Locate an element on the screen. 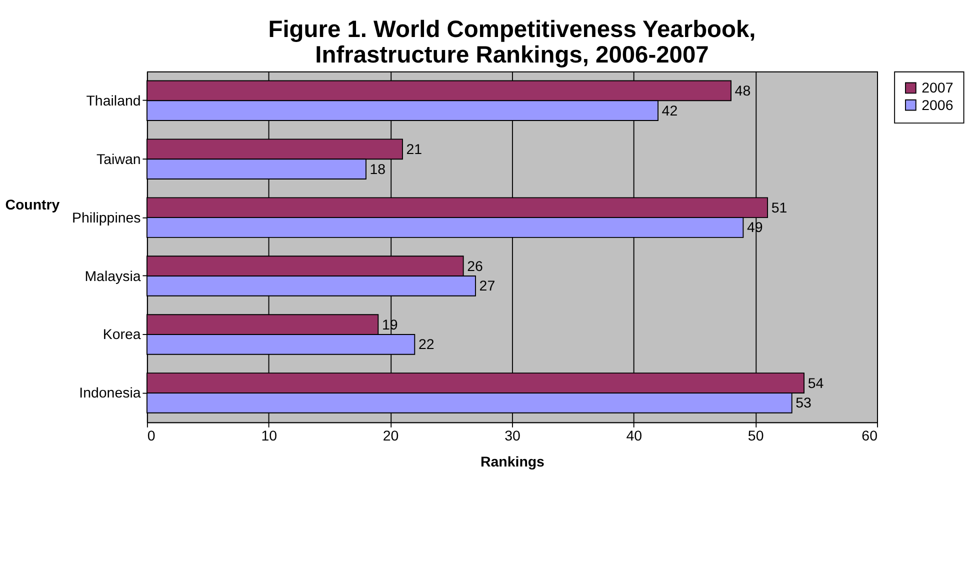 The height and width of the screenshot is (574, 969). data-label: 26 is located at coordinates (475, 266).